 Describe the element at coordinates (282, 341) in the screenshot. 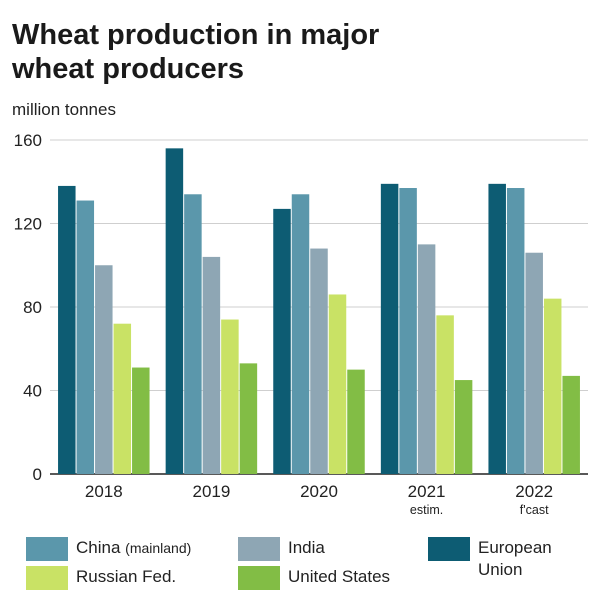

I see `bar-european-union-2020` at that location.